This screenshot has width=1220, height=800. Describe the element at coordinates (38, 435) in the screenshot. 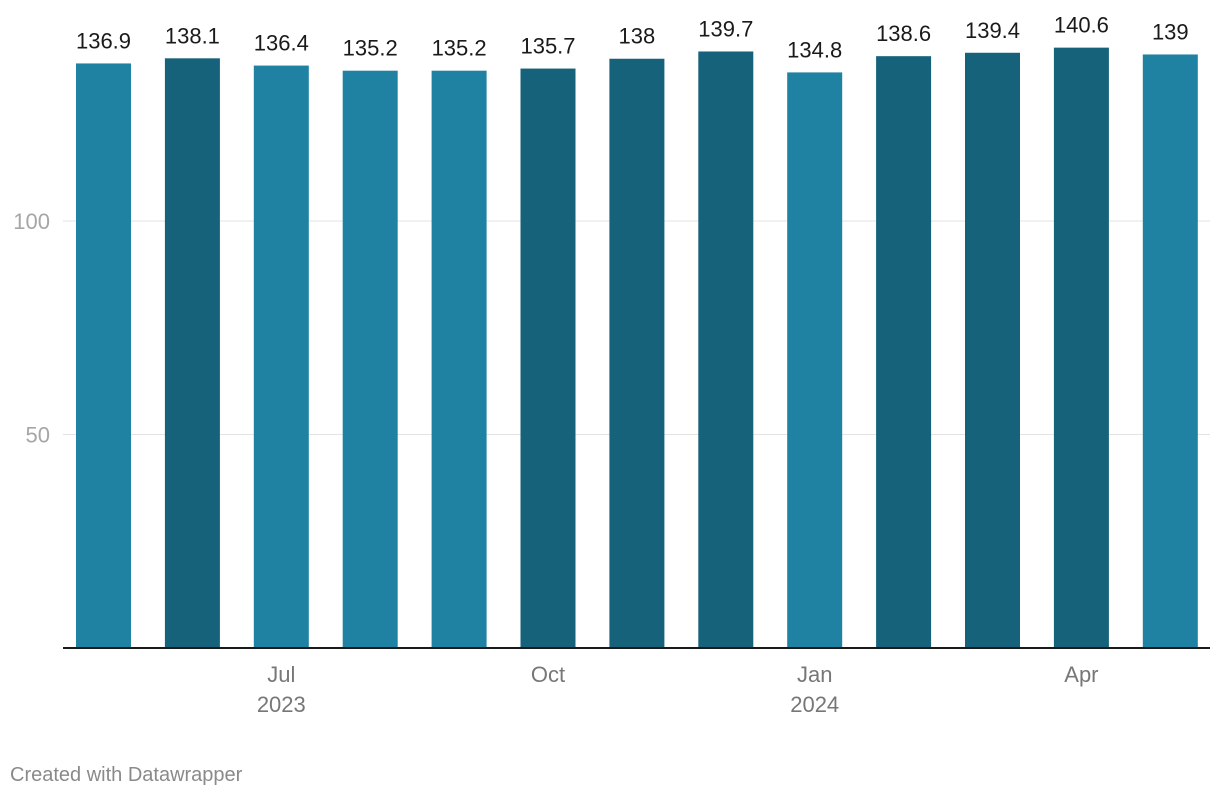

I see `y-tick-label: 50` at that location.